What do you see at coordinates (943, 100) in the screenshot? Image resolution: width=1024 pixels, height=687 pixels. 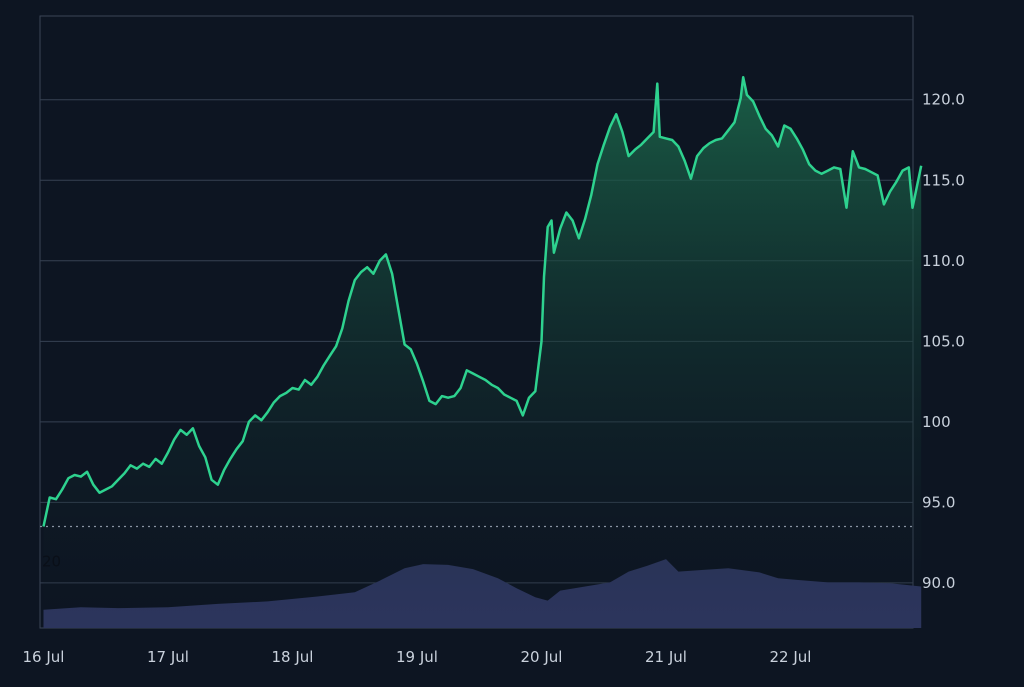 I see `y-tick-label: 120.0` at bounding box center [943, 100].